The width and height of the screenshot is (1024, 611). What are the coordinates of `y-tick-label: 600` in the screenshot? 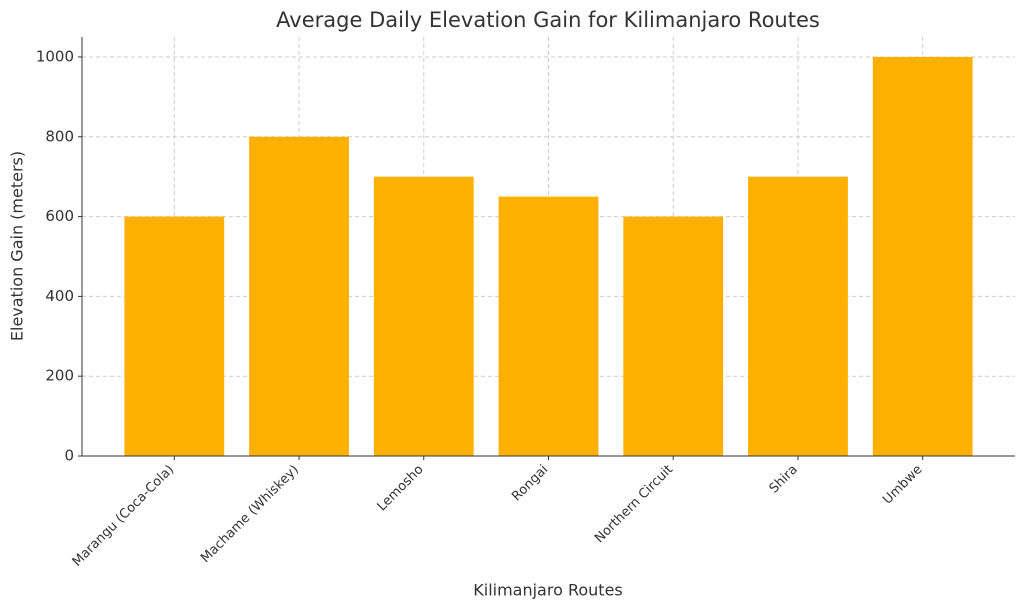 It's located at (59, 216).